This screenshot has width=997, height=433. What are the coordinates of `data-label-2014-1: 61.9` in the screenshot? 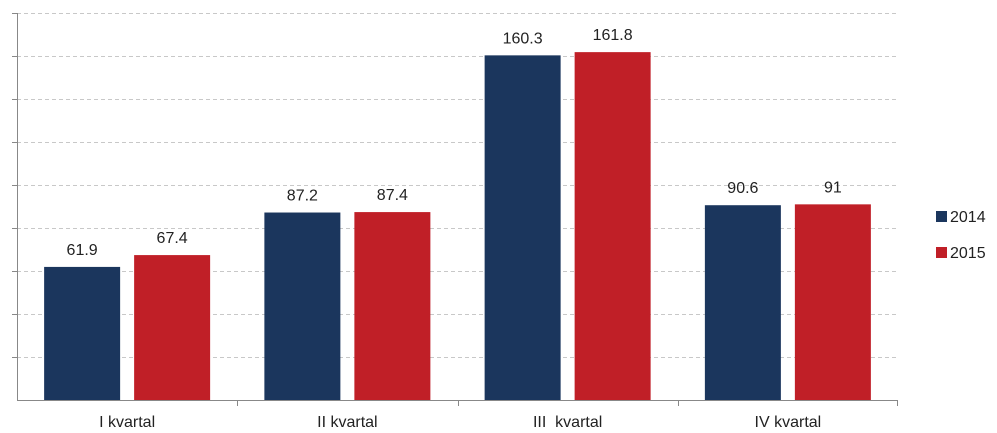 It's located at (82, 250).